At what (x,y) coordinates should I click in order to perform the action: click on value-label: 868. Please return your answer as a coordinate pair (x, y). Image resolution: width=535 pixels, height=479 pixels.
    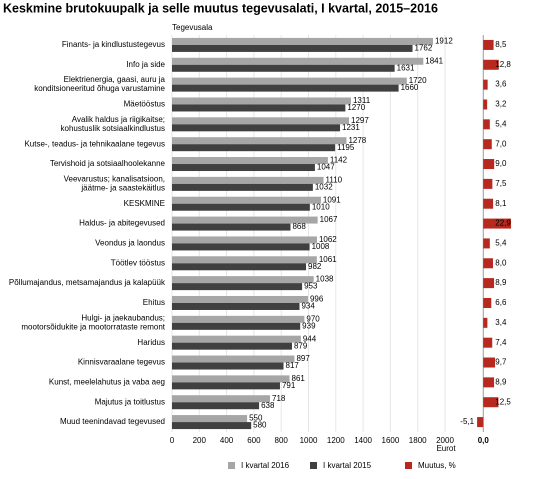
    Looking at the image, I should click on (299, 226).